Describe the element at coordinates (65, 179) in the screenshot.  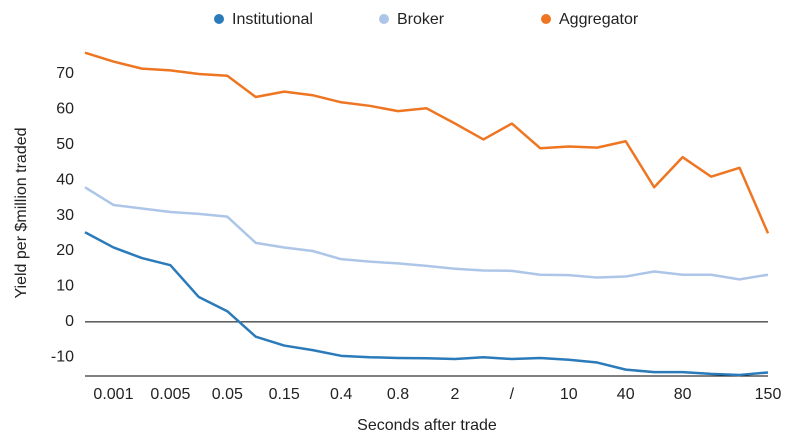
I see `y-tick-label: 40` at that location.